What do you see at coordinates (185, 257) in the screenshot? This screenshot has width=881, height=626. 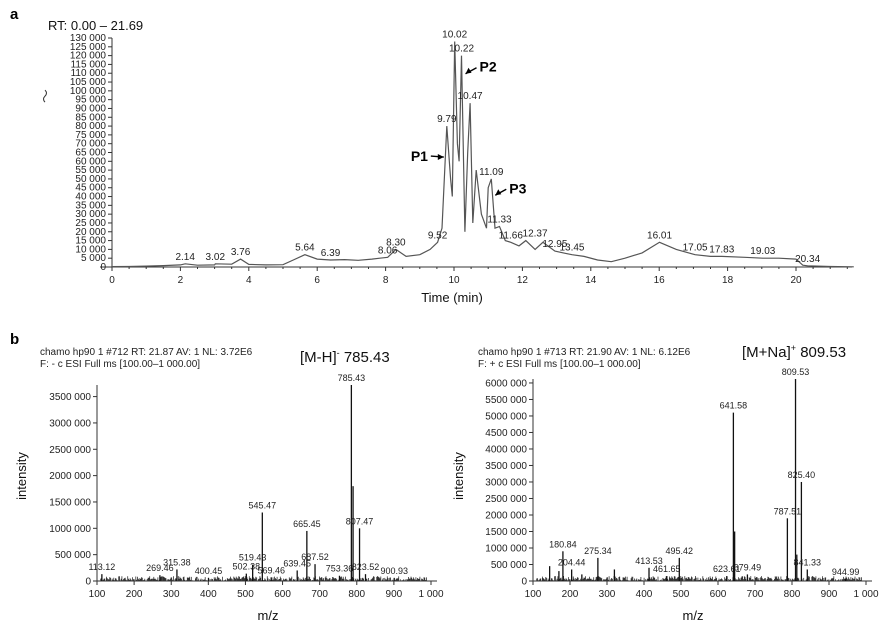 I see `peak-label: 2.14` at bounding box center [185, 257].